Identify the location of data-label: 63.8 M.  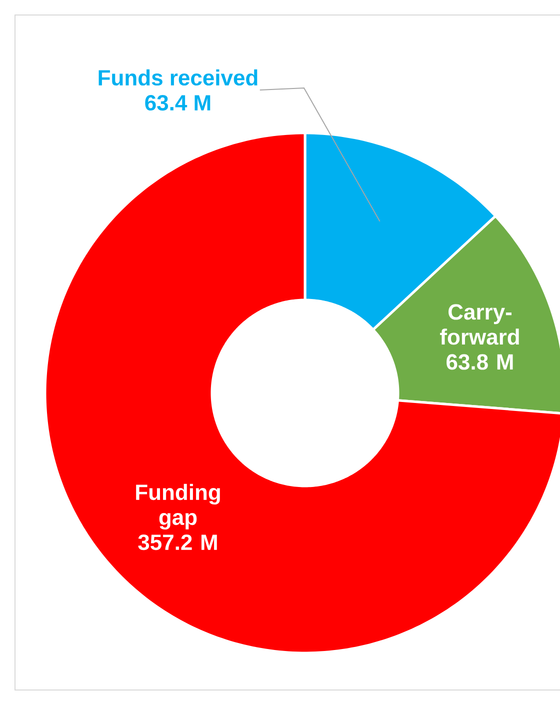
(479, 362).